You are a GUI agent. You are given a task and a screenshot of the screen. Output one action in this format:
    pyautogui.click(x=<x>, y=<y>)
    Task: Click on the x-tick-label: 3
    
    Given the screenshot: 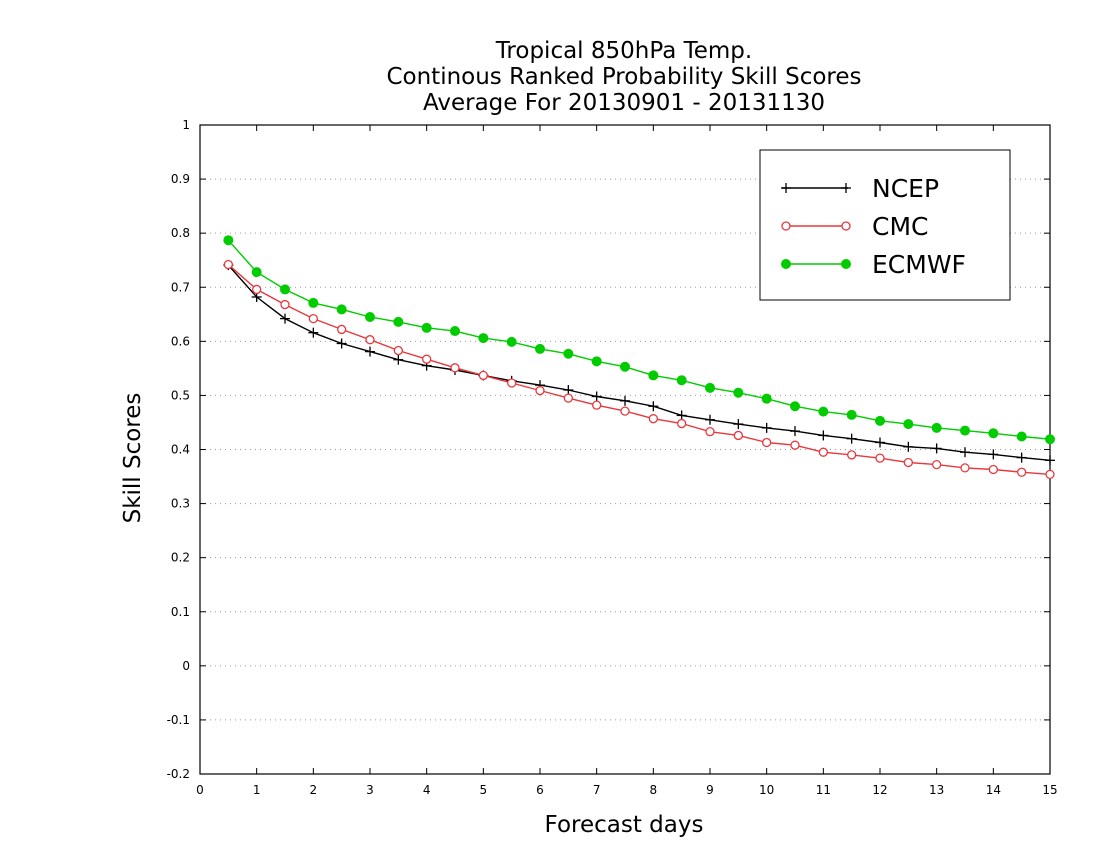 What is the action you would take?
    pyautogui.click(x=370, y=790)
    